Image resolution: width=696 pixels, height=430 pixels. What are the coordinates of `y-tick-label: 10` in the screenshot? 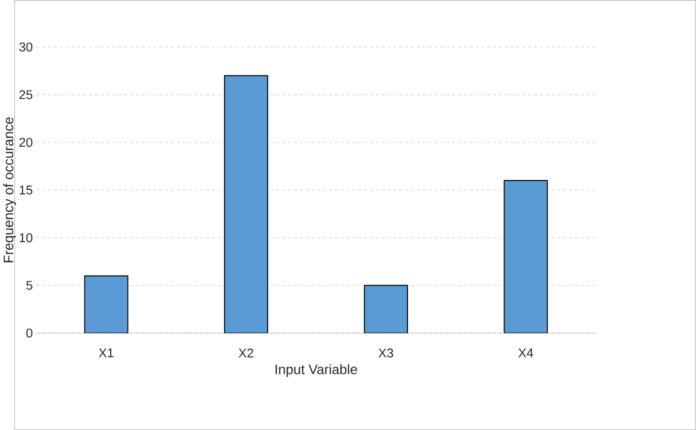 It's located at (26, 237).